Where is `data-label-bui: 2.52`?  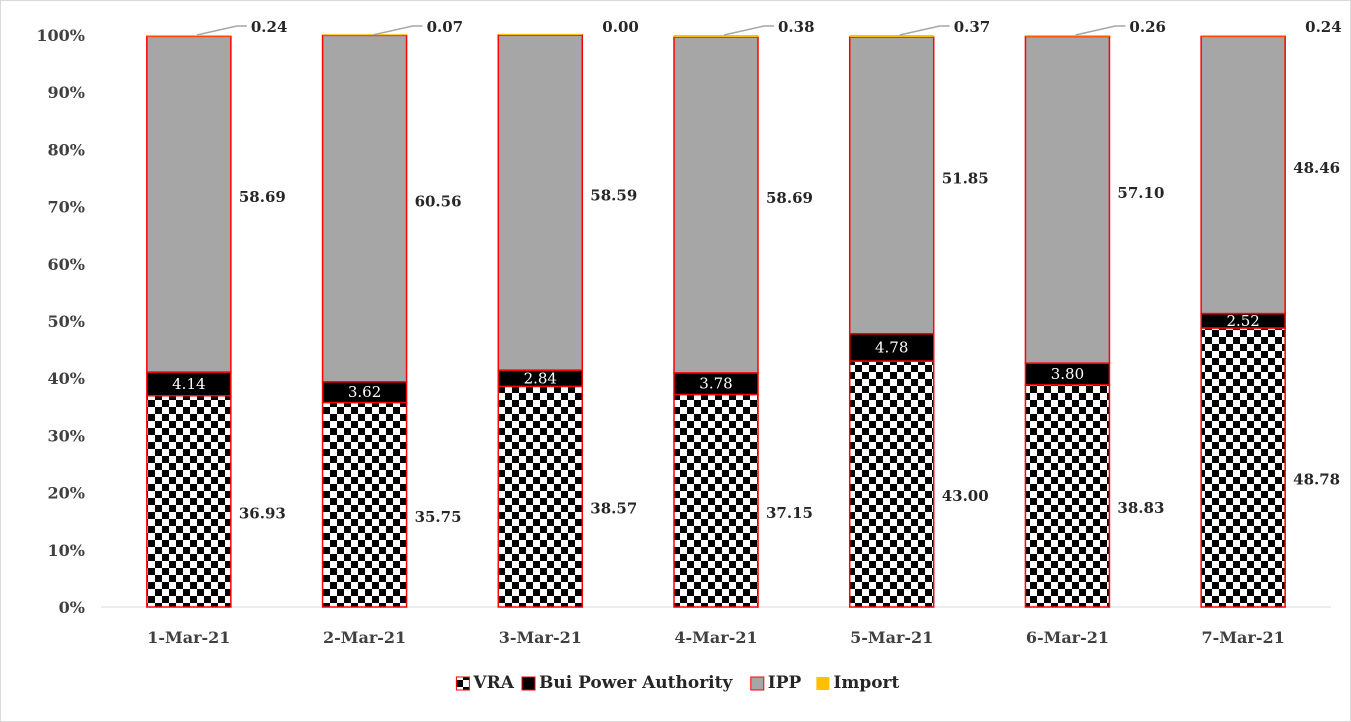
data-label-bui: 2.52 is located at coordinates (1242, 321).